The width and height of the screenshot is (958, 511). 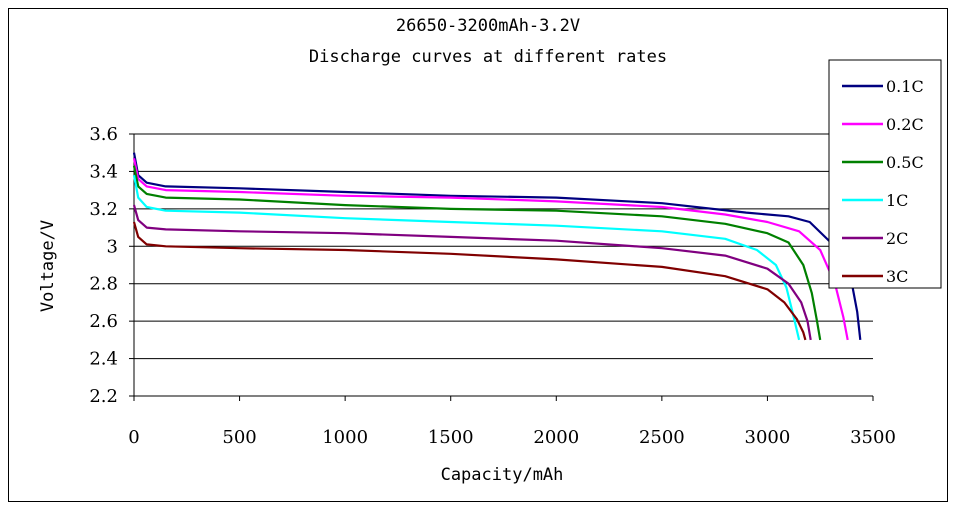 I want to click on legend-label: 0.2C, so click(x=905, y=124).